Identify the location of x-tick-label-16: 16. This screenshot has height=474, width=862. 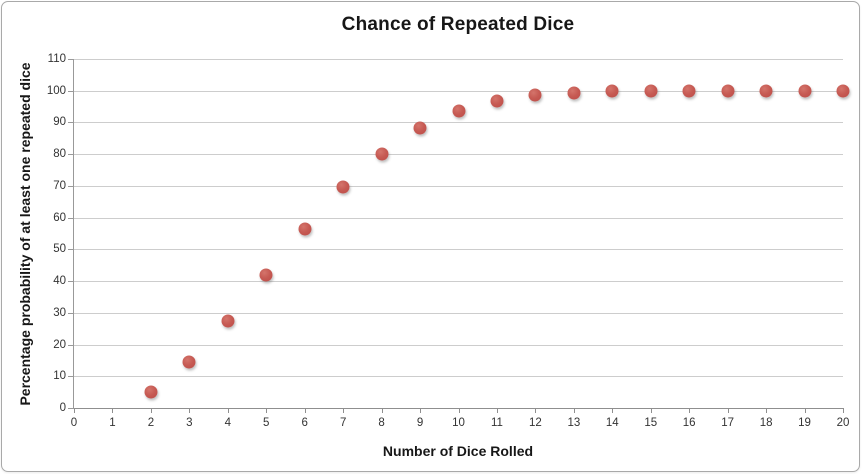
(689, 423).